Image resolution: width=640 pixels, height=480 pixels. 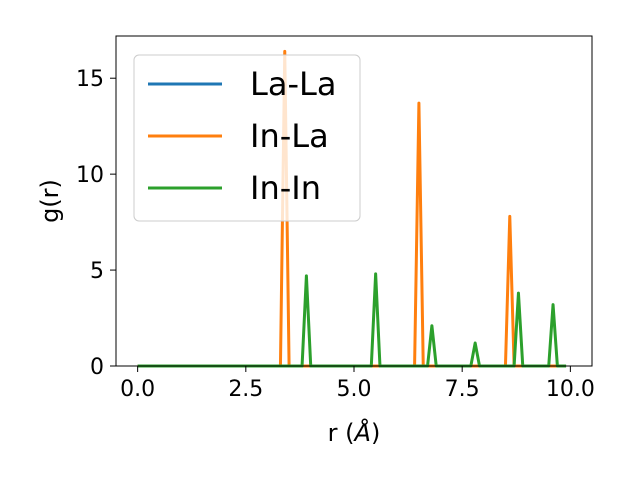 I want to click on x-tick-label: 5.0, so click(x=354, y=389).